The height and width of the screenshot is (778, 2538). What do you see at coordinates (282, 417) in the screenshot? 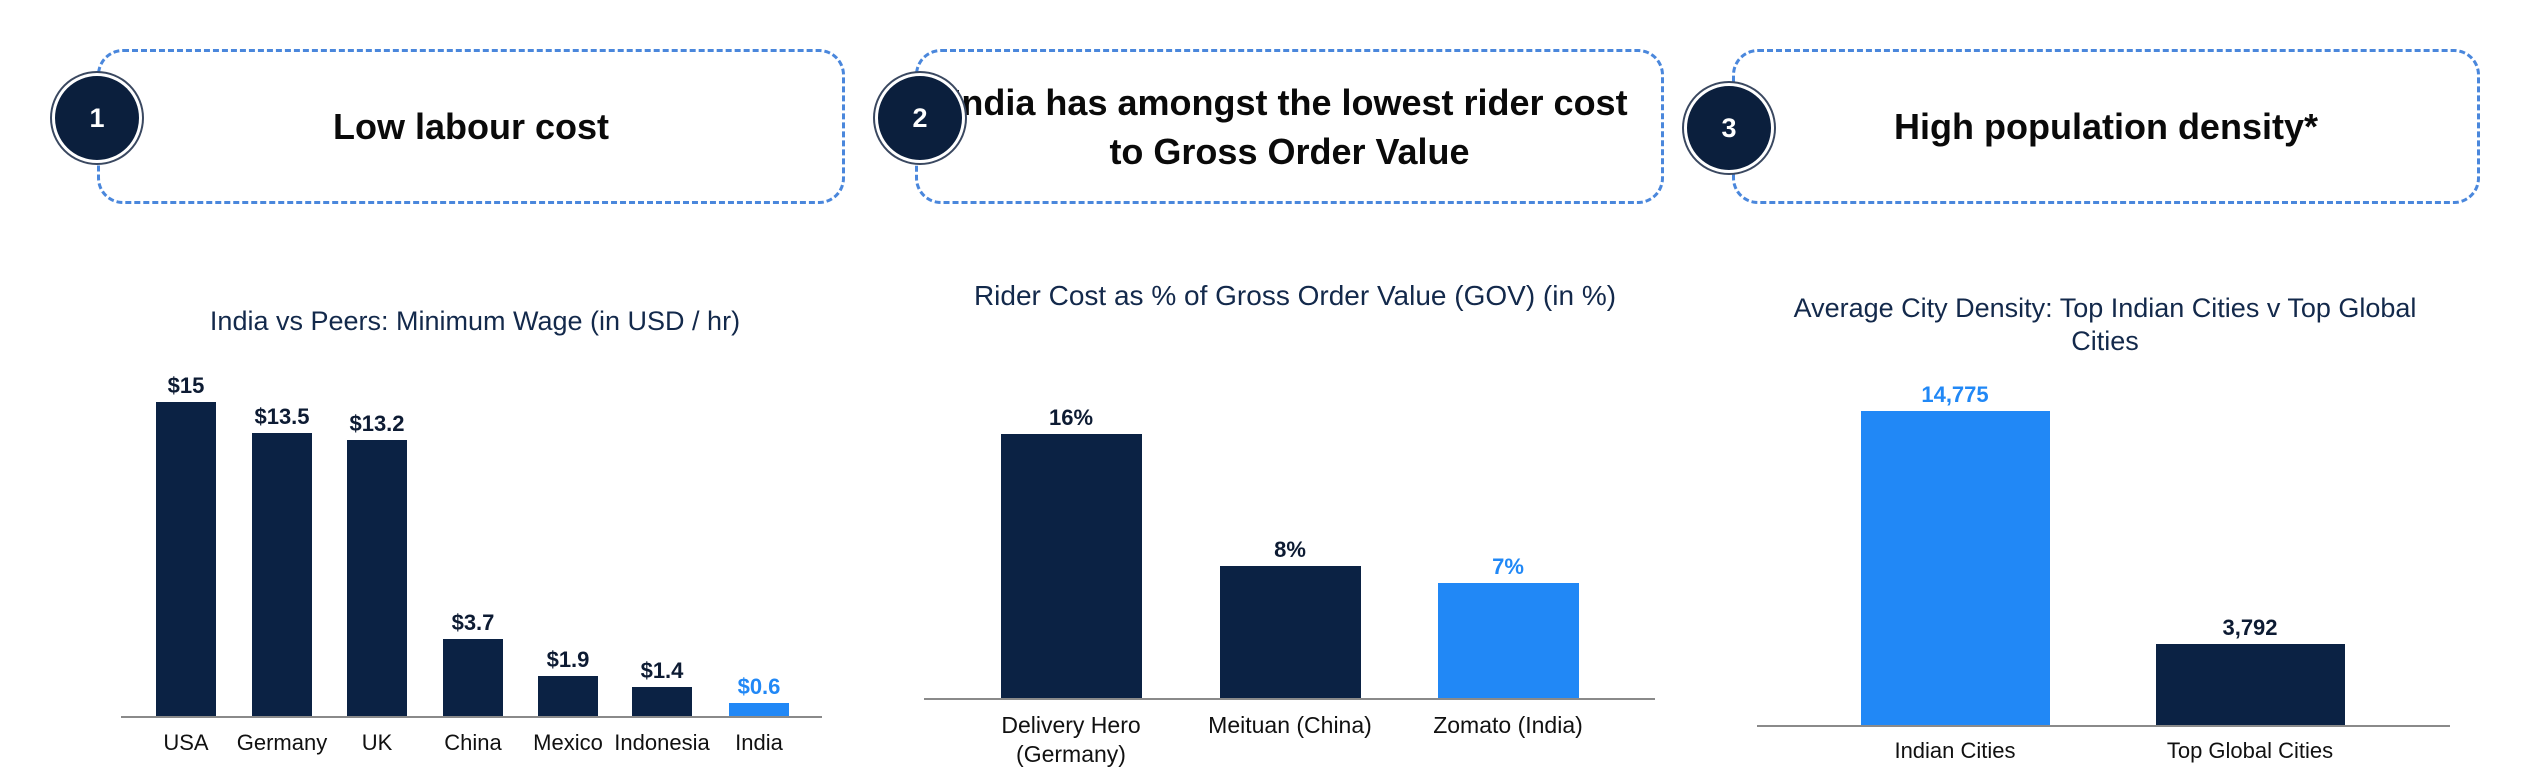
I see `data-label-germany: $13.5` at bounding box center [282, 417].